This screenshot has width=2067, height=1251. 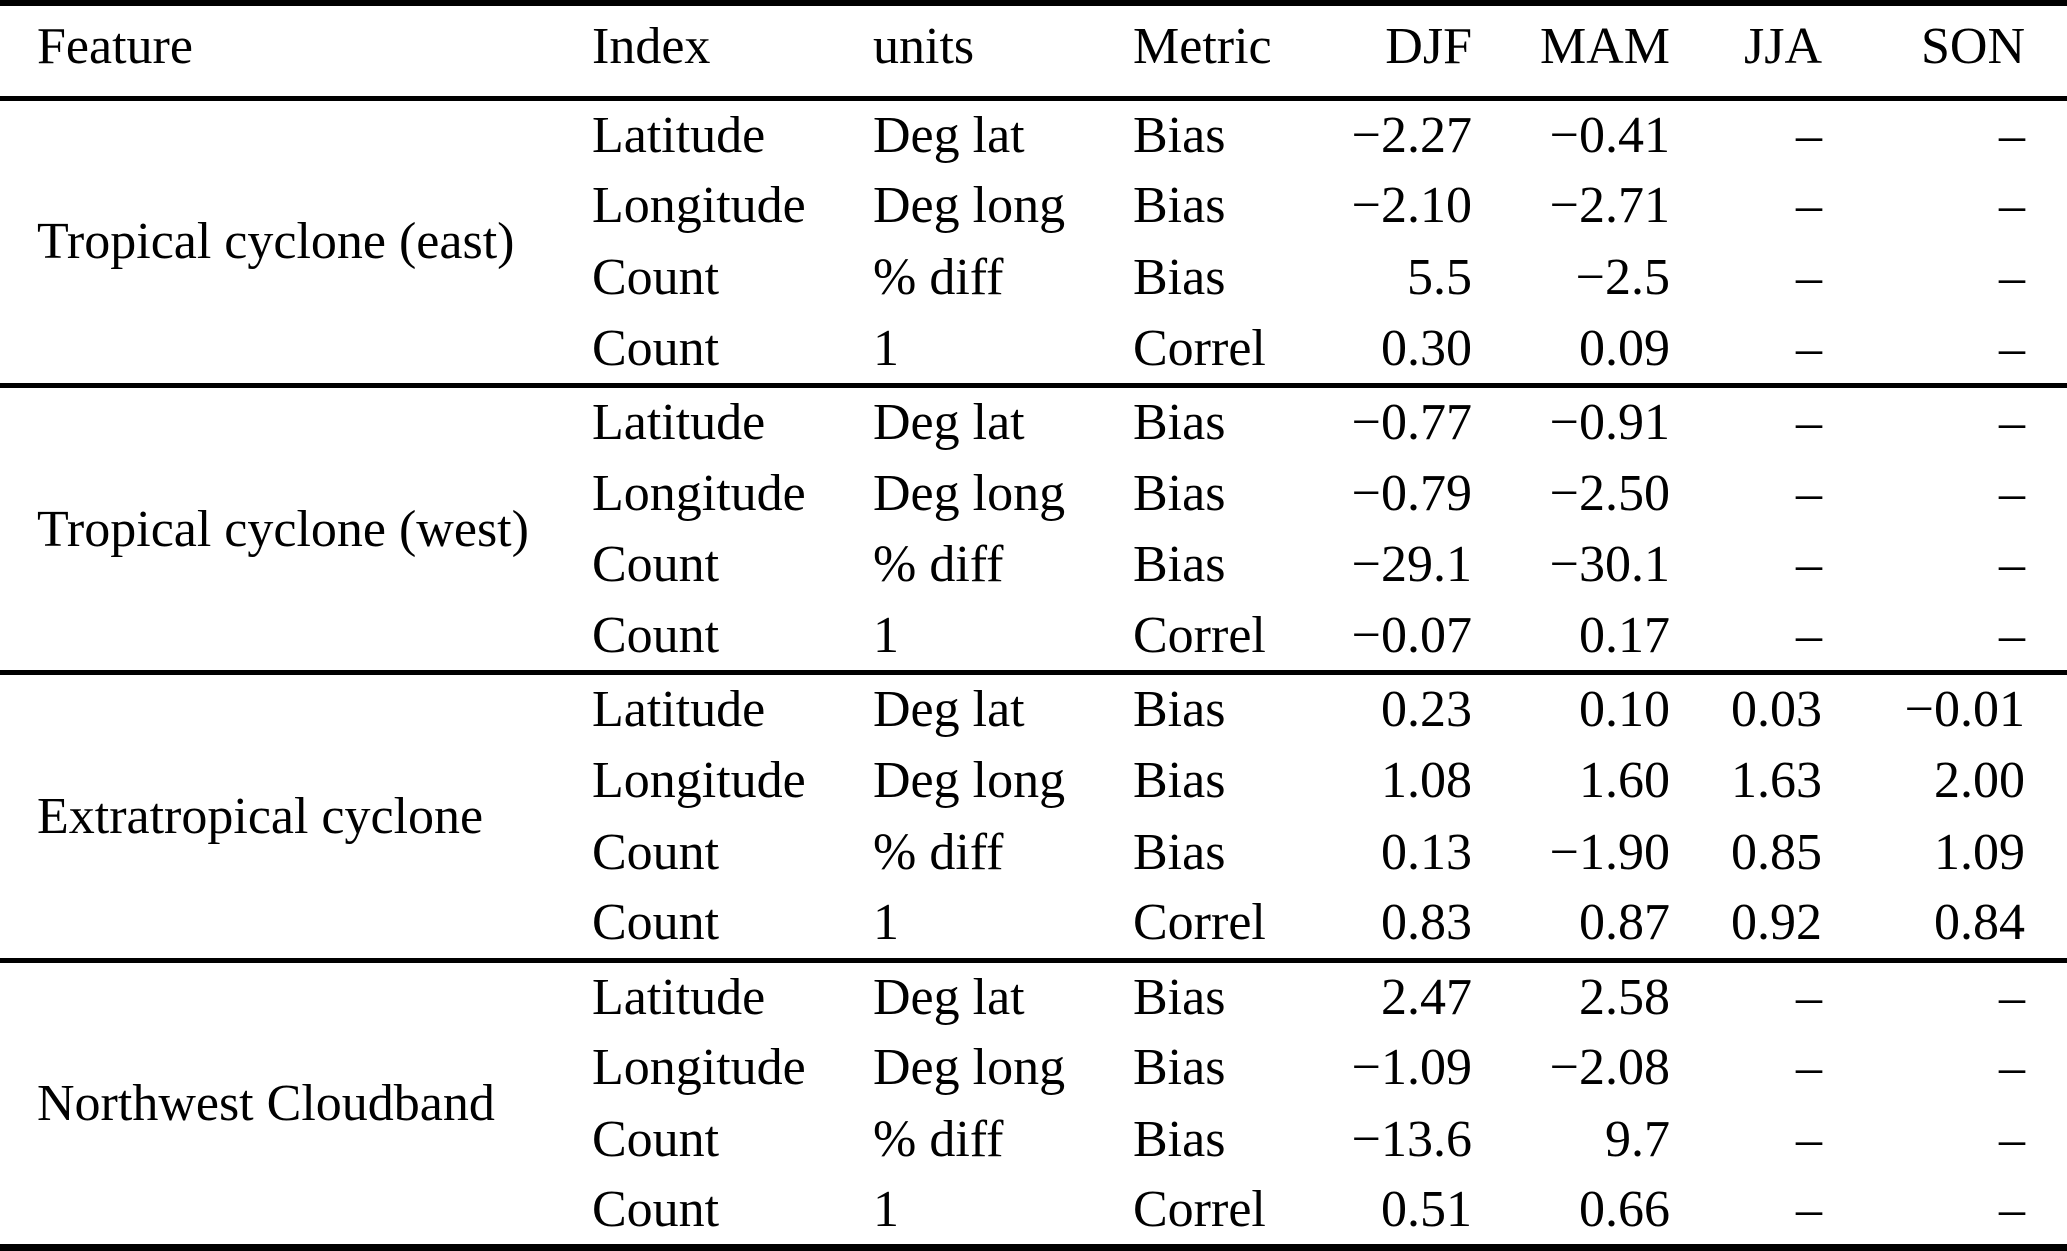 What do you see at coordinates (1622, 278) in the screenshot?
I see `mam-value: −2.5` at bounding box center [1622, 278].